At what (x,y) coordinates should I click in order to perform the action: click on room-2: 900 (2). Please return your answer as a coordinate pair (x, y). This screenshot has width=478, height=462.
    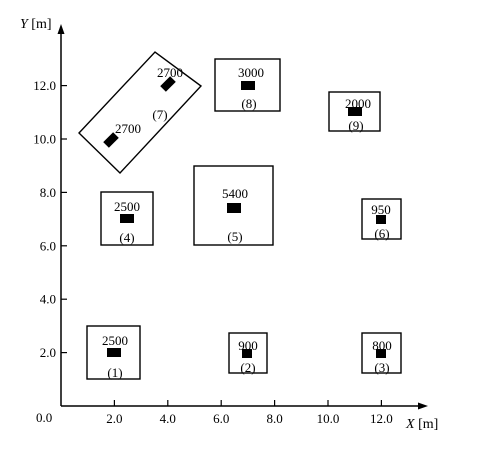
    Looking at the image, I should click on (248, 353).